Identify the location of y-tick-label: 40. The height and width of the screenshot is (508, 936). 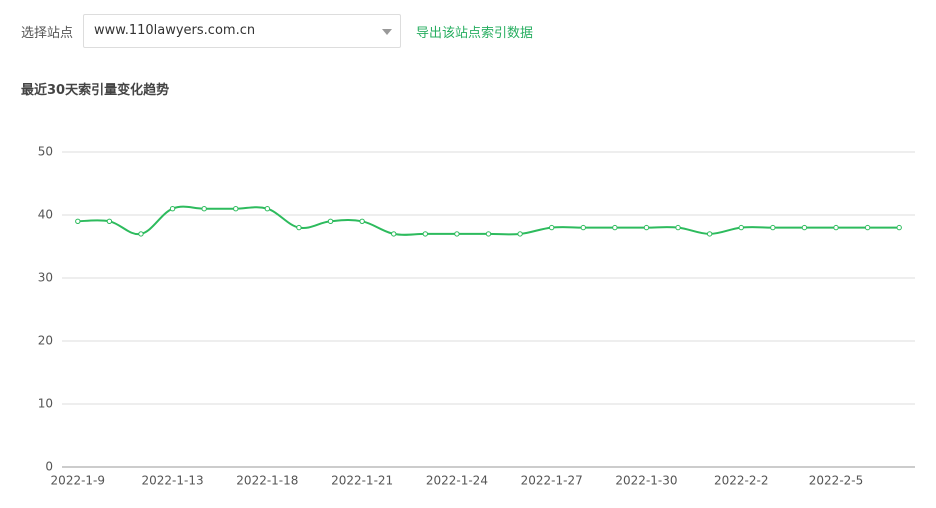
(45, 215).